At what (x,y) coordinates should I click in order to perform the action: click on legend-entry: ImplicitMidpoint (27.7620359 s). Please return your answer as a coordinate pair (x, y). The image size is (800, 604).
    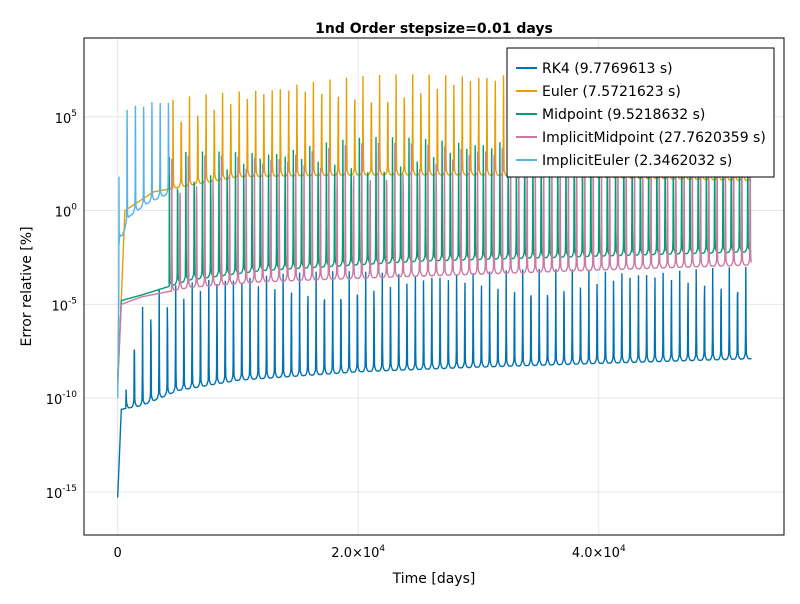
    Looking at the image, I should click on (654, 138).